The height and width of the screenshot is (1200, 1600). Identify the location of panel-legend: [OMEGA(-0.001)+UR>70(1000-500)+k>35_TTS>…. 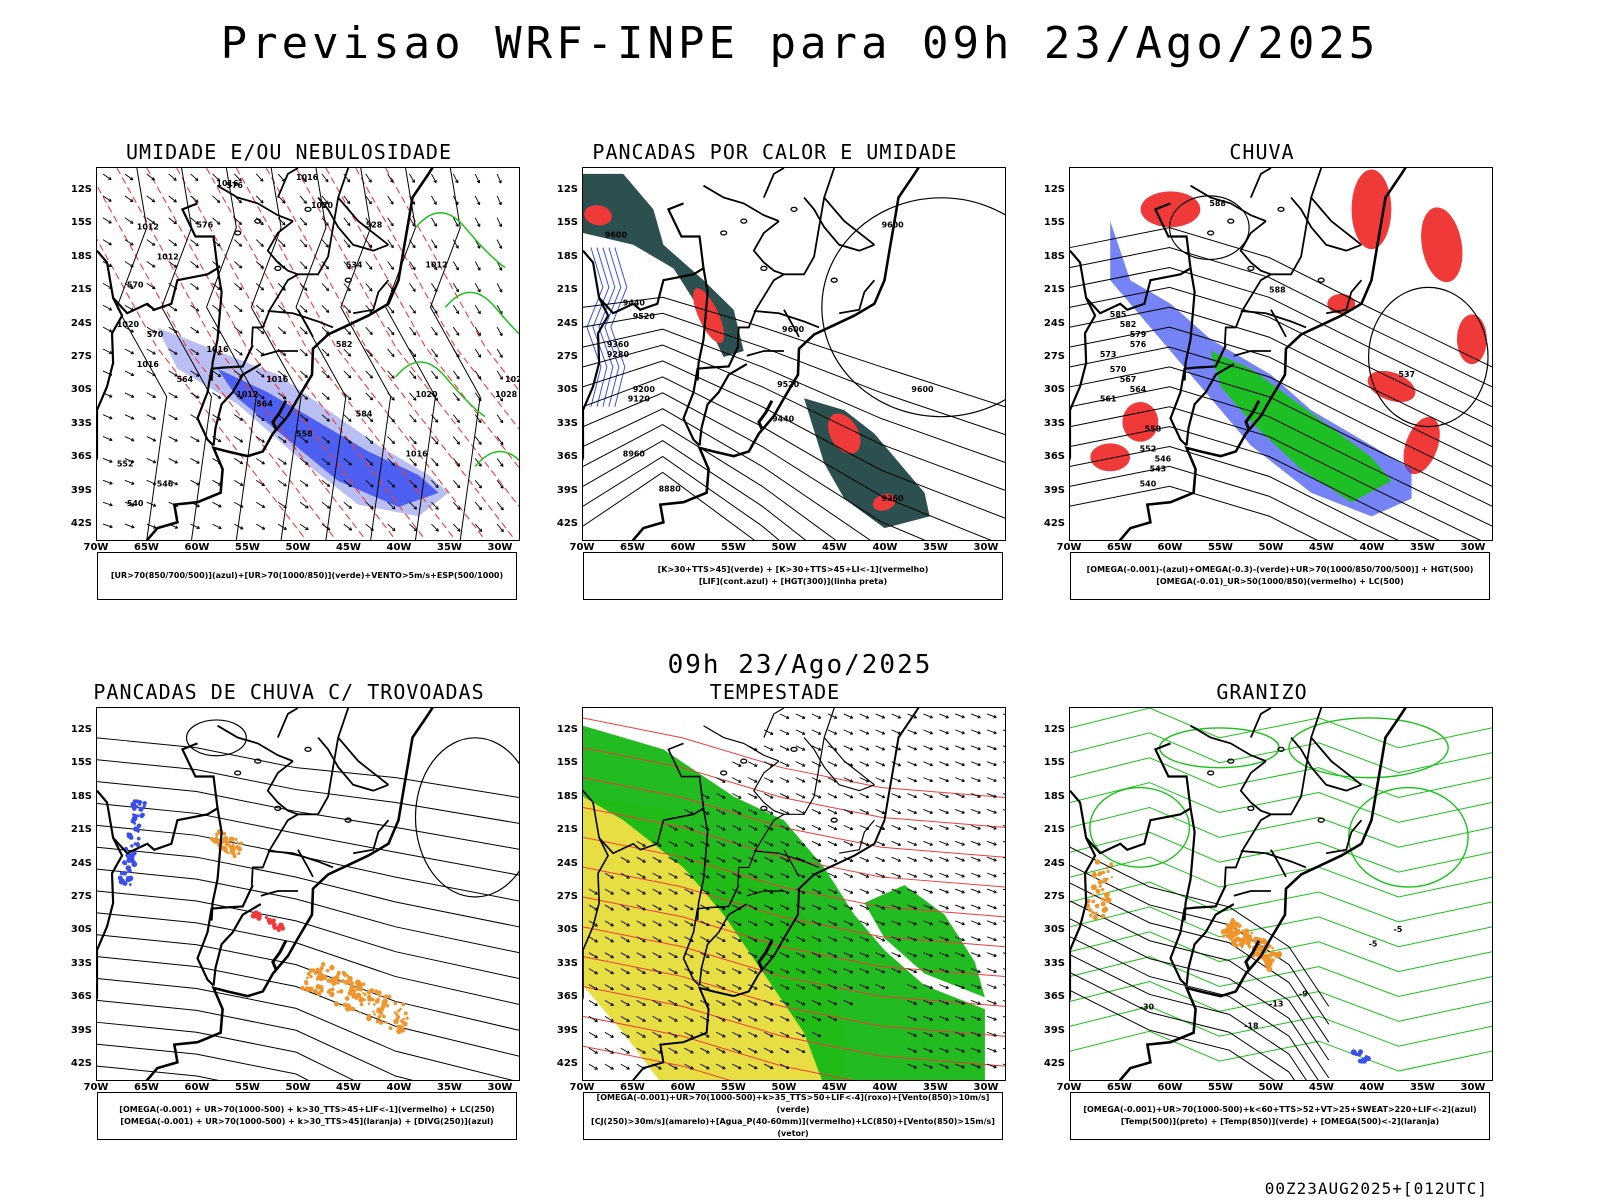
(793, 1116).